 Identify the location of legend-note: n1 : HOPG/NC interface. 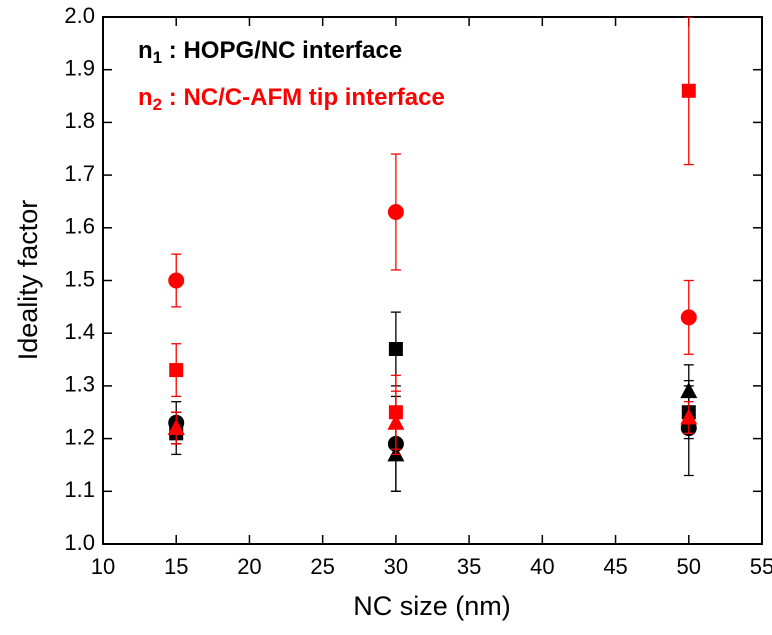
(270, 52).